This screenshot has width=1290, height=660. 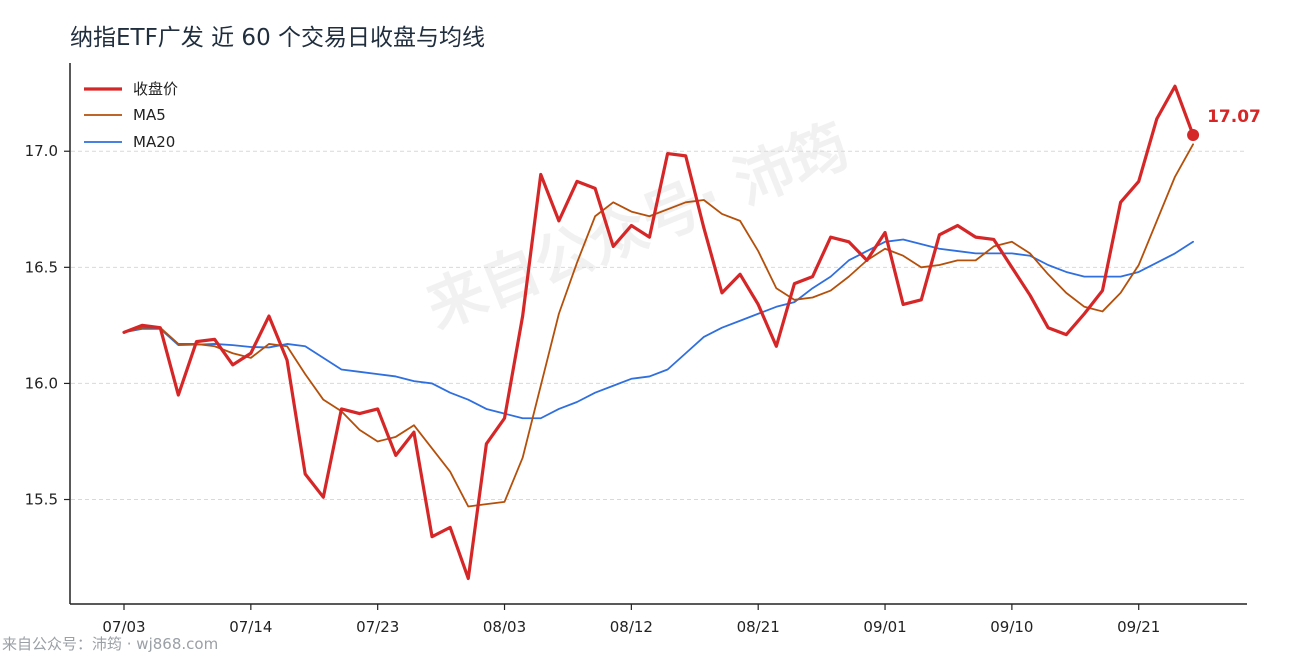 I want to click on legend-label-ma20: MA20, so click(x=154, y=142).